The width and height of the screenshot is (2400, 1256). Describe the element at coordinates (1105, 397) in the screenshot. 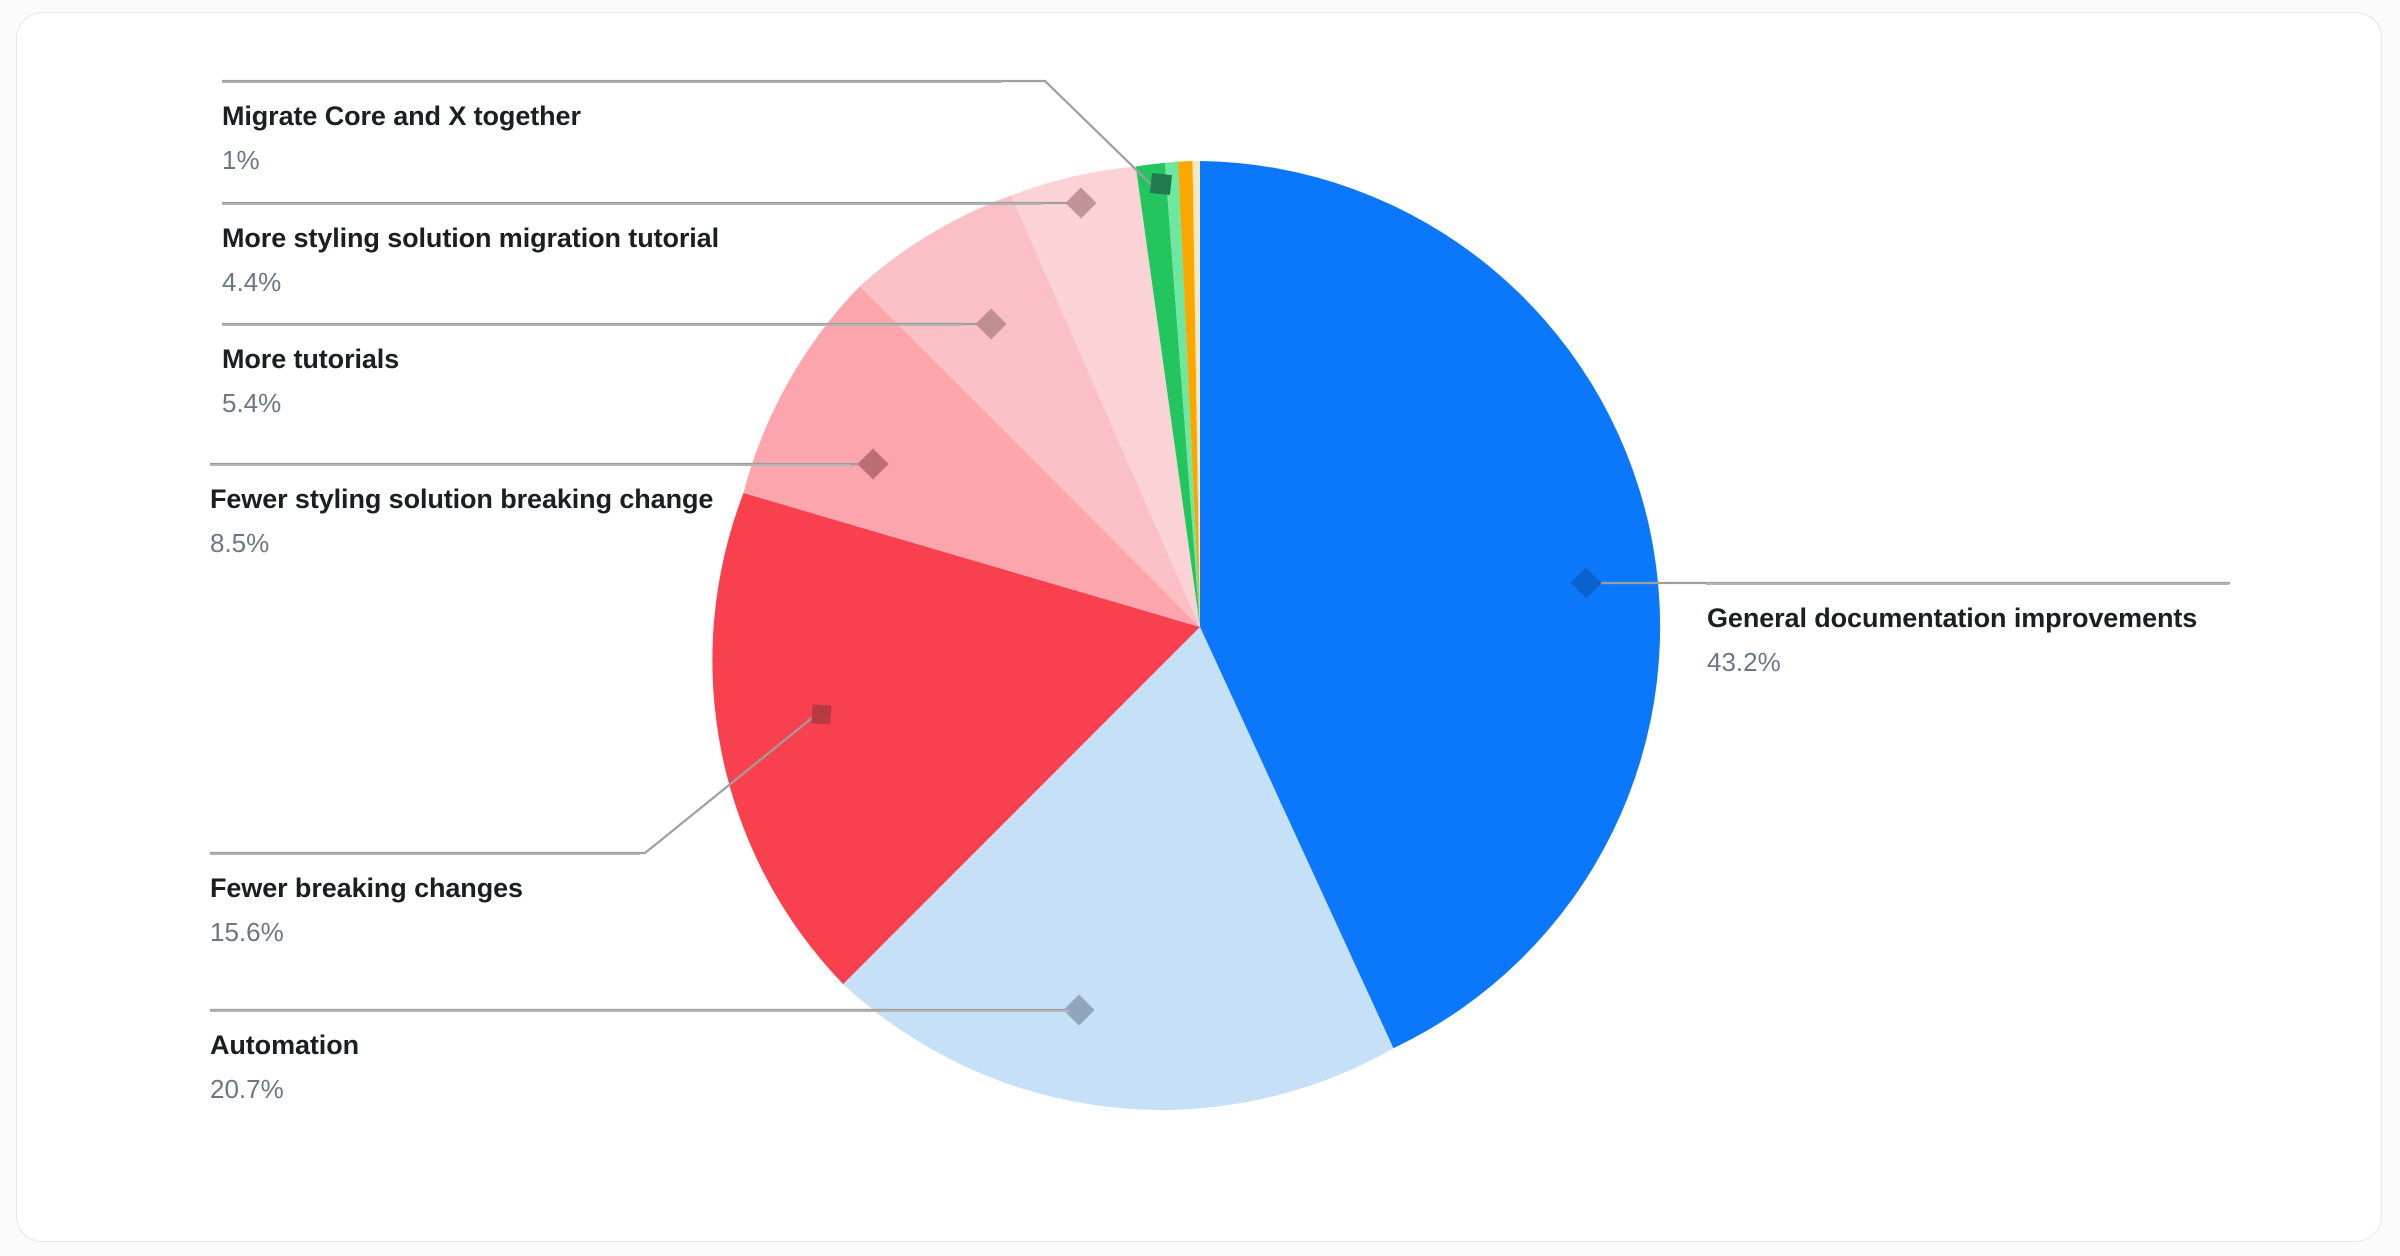

I see `pie-slice-more-styling-solution-migration-tutorial` at that location.